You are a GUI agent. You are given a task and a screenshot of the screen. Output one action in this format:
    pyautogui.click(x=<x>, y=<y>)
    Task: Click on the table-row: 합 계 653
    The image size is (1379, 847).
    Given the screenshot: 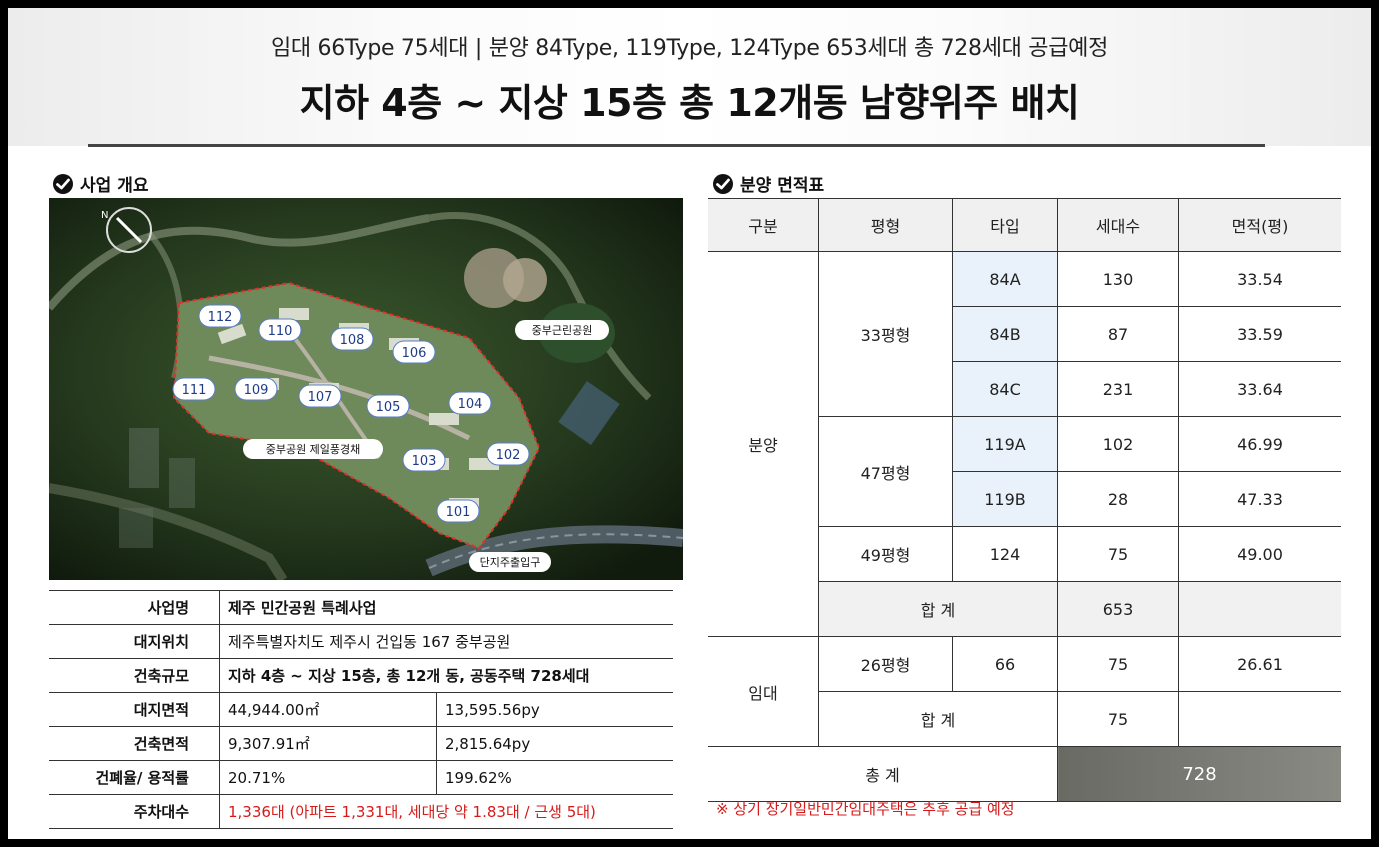 What is the action you would take?
    pyautogui.click(x=1024, y=609)
    